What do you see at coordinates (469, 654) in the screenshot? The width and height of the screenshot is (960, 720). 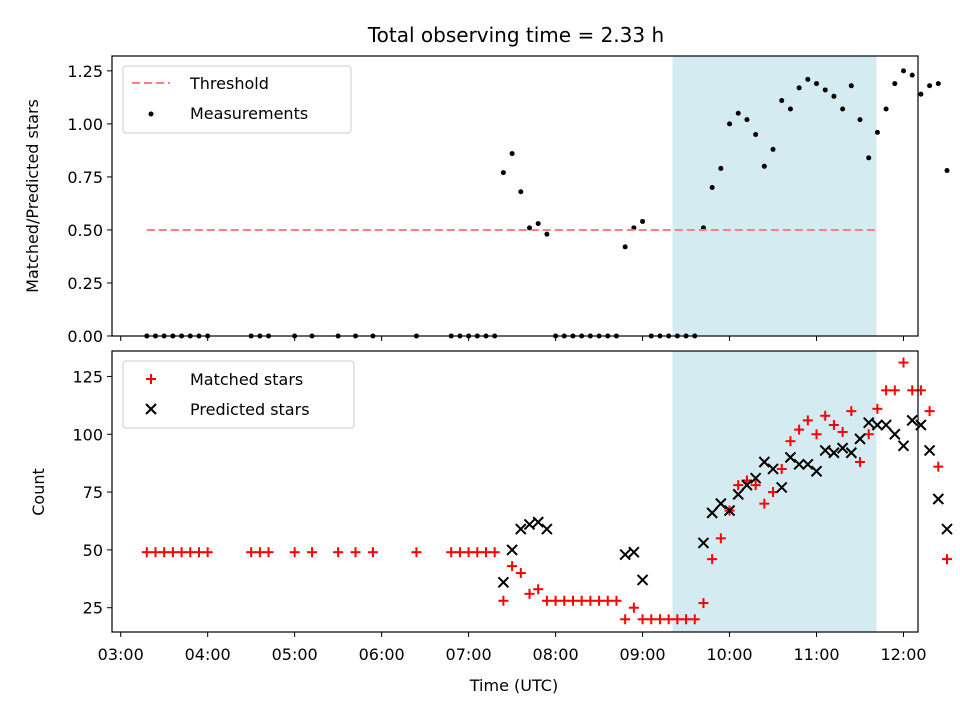 I see `x-tick-label: 07:00` at bounding box center [469, 654].